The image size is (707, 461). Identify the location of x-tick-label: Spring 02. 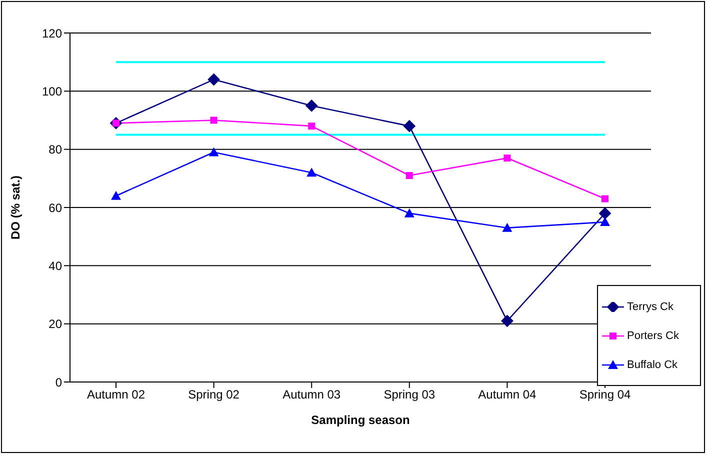
(214, 395).